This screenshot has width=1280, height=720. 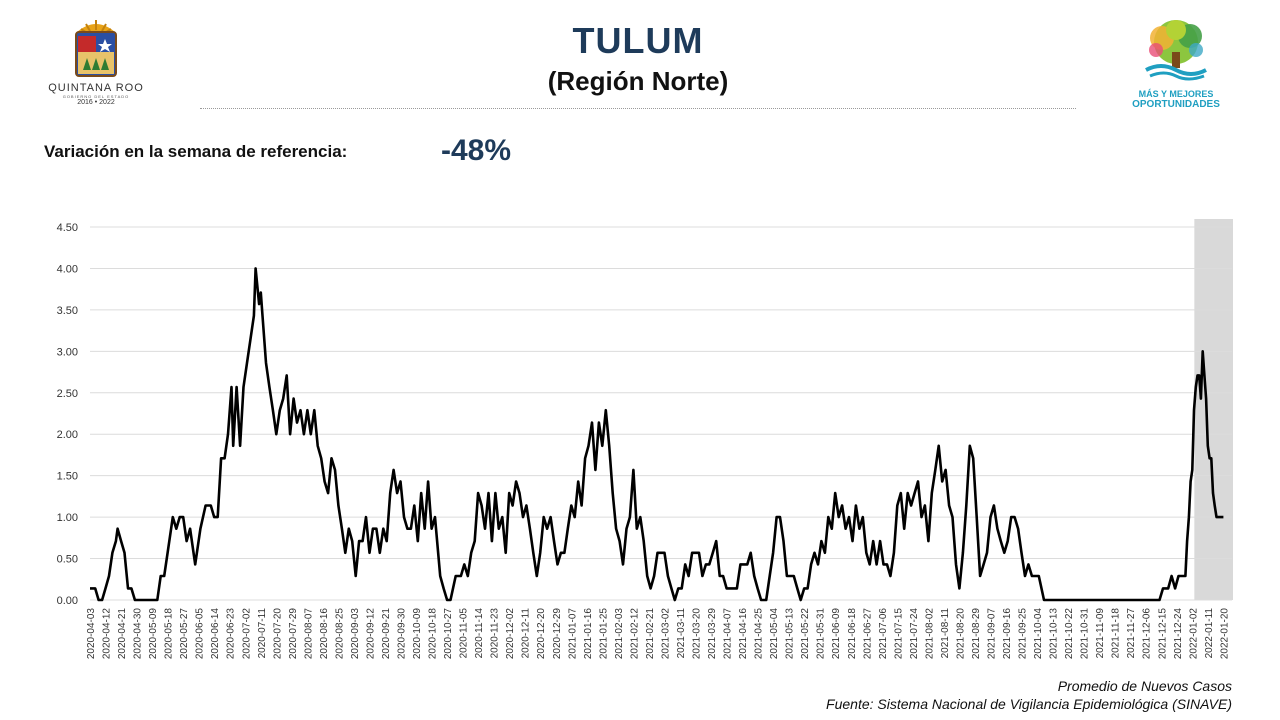 I want to click on logo-left-name: QUINTANA ROO, so click(x=96, y=88).